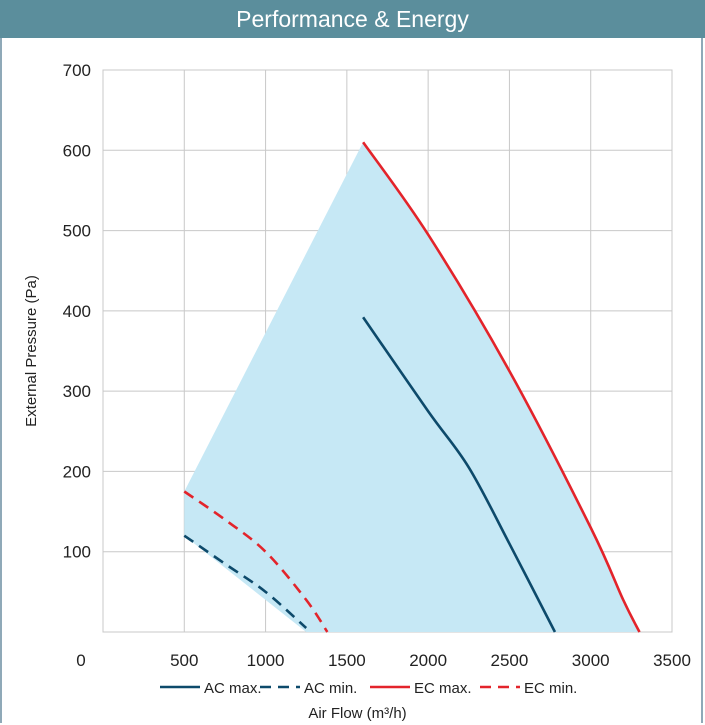 The width and height of the screenshot is (705, 725). Describe the element at coordinates (184, 660) in the screenshot. I see `x-tick-label: 500` at that location.